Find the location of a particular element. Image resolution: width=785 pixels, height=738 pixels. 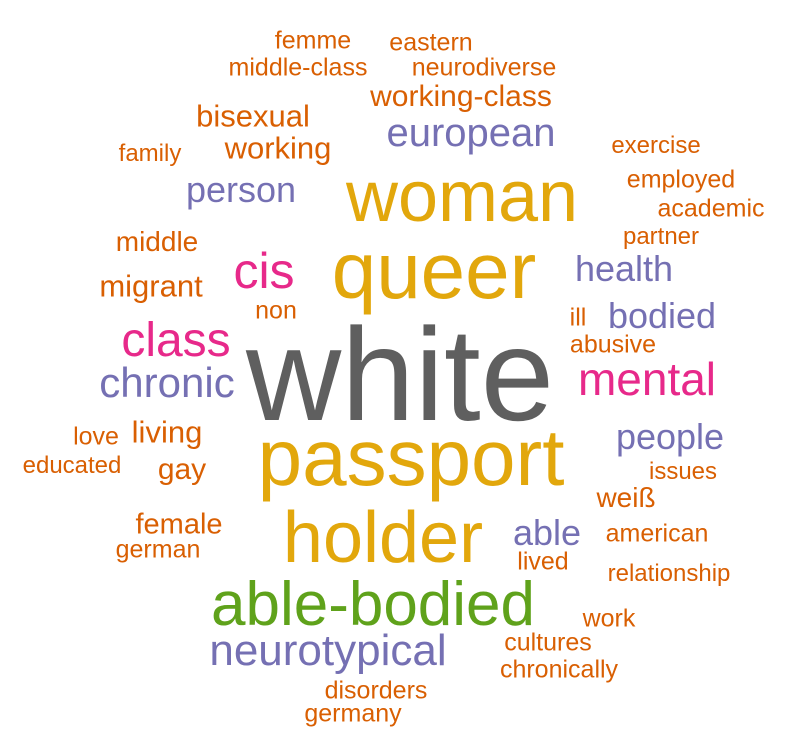

word-exercise: exercise is located at coordinates (656, 145).